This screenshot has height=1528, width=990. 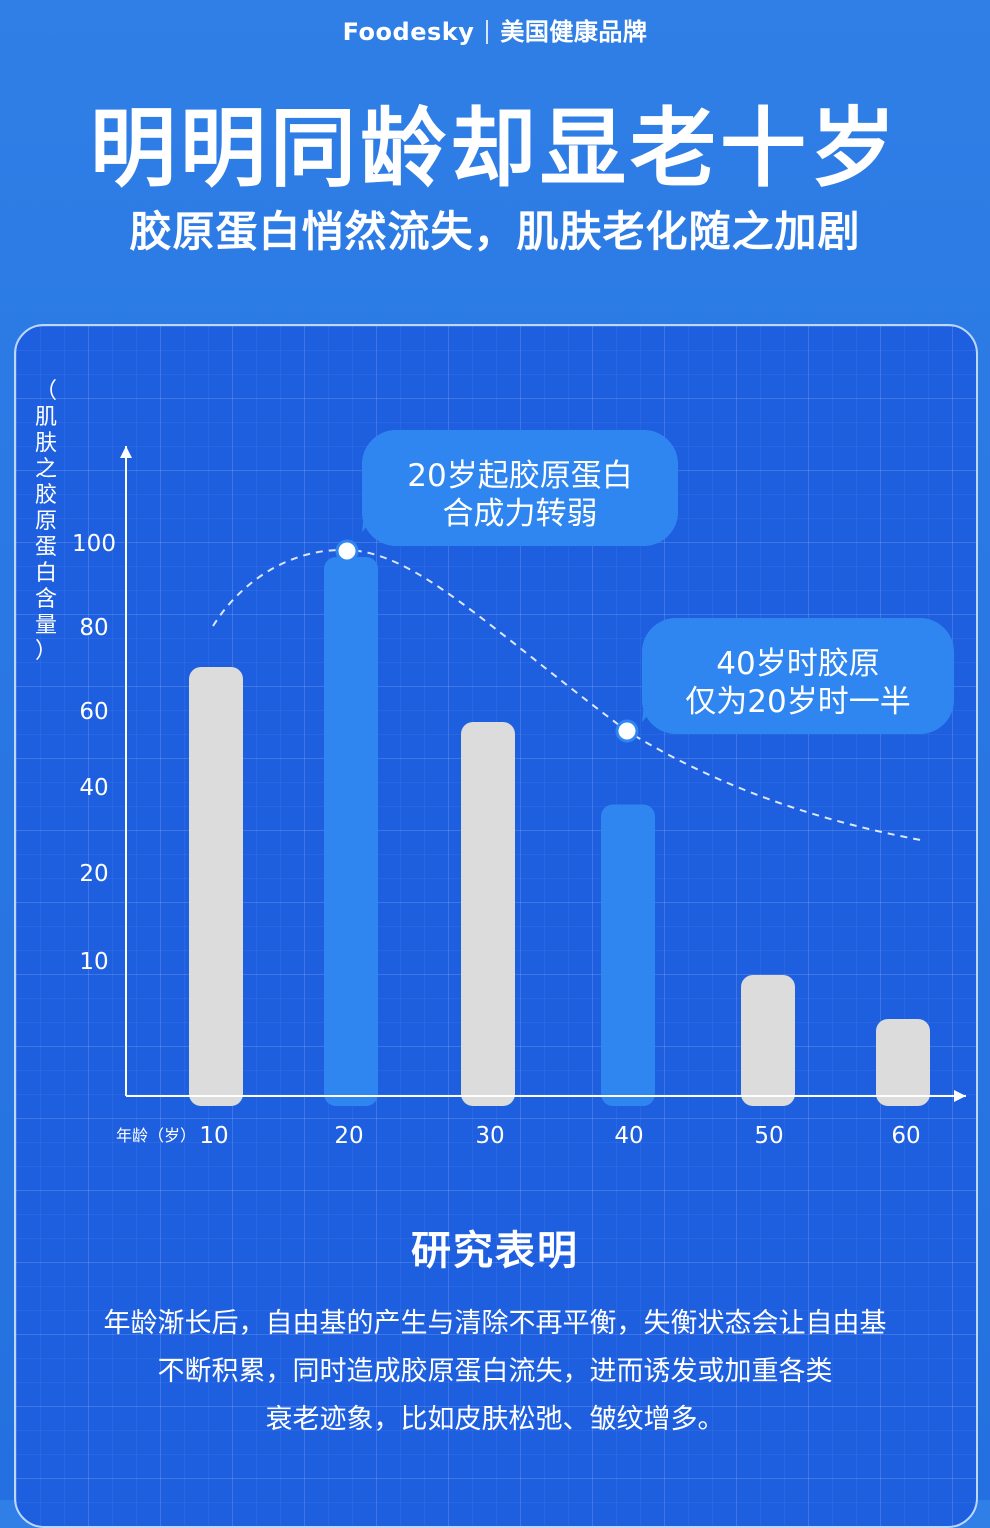 I want to click on y-axis-title: （肌肤之胶原蛋白含量）, so click(x=46, y=521).